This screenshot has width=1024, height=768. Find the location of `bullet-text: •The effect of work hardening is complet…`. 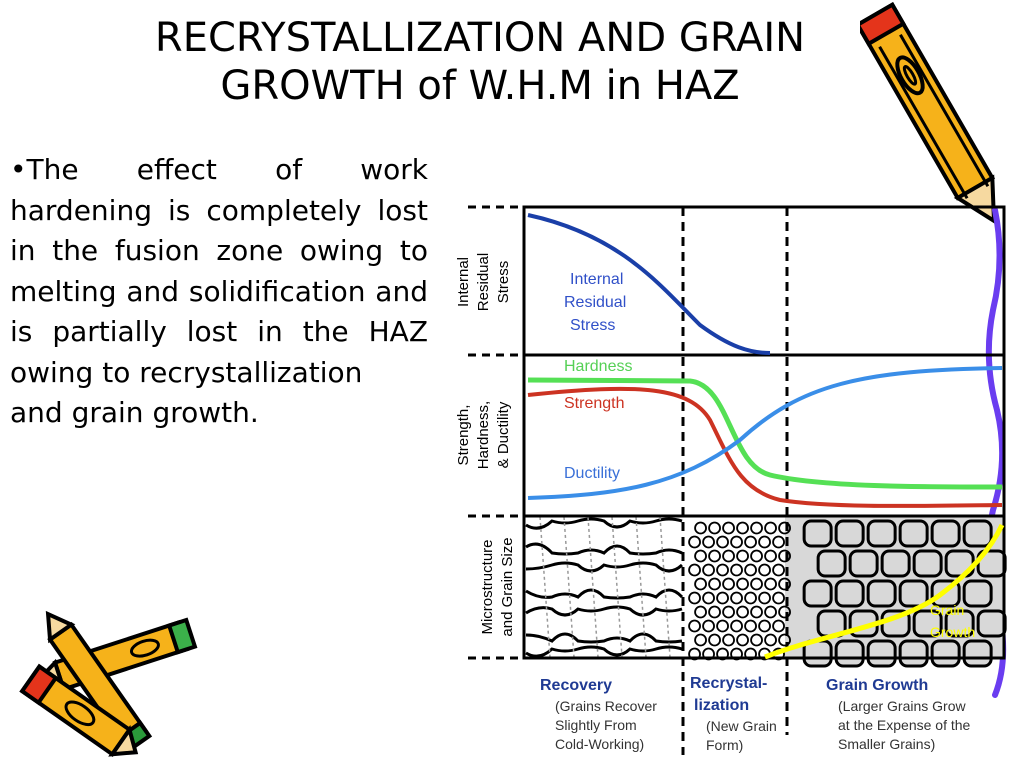

bullet-text: •The effect of work hardening is complet… is located at coordinates (219, 271).